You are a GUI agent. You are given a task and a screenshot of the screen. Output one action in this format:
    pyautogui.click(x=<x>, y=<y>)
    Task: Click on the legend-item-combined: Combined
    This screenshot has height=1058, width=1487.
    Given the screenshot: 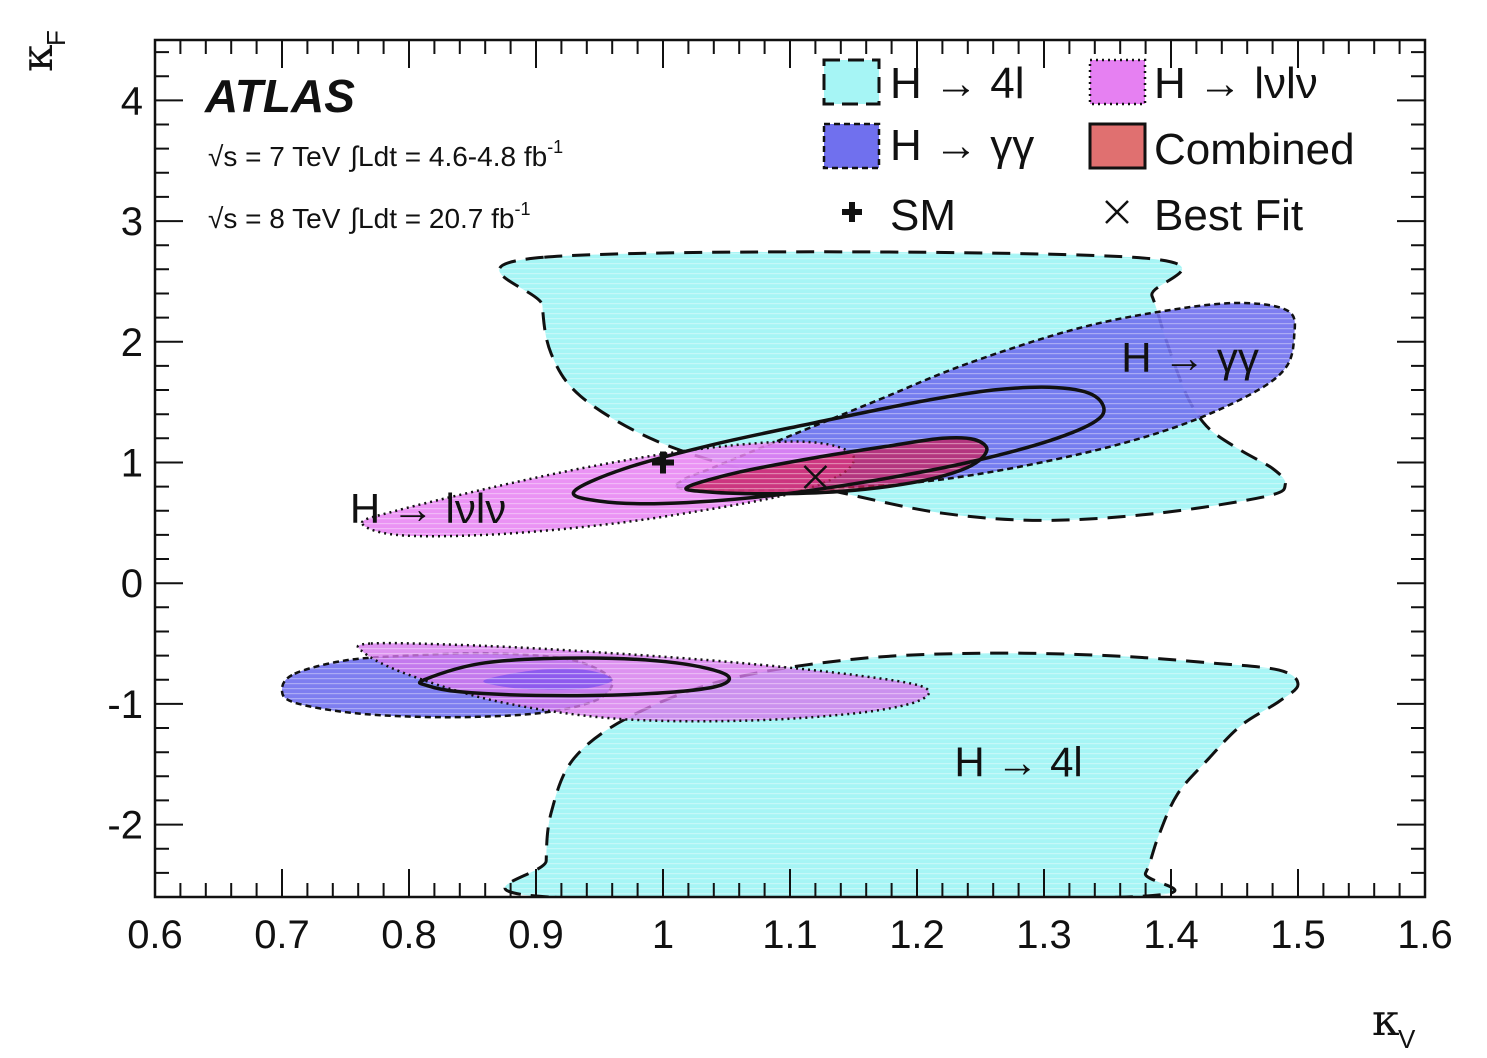 What is the action you would take?
    pyautogui.click(x=1221, y=148)
    